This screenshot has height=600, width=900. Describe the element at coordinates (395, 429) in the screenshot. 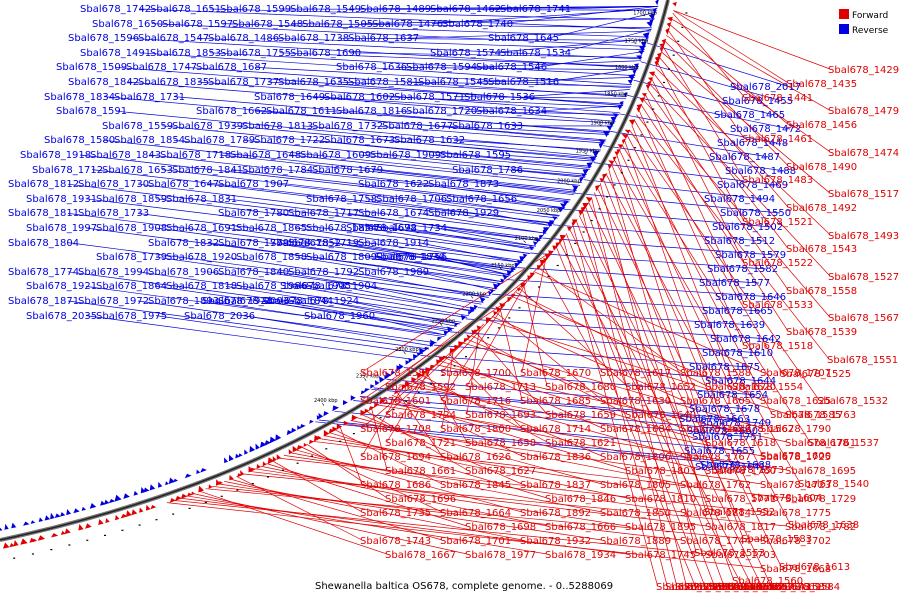

I see `forward-gene-label: Sbal678_1708` at that location.